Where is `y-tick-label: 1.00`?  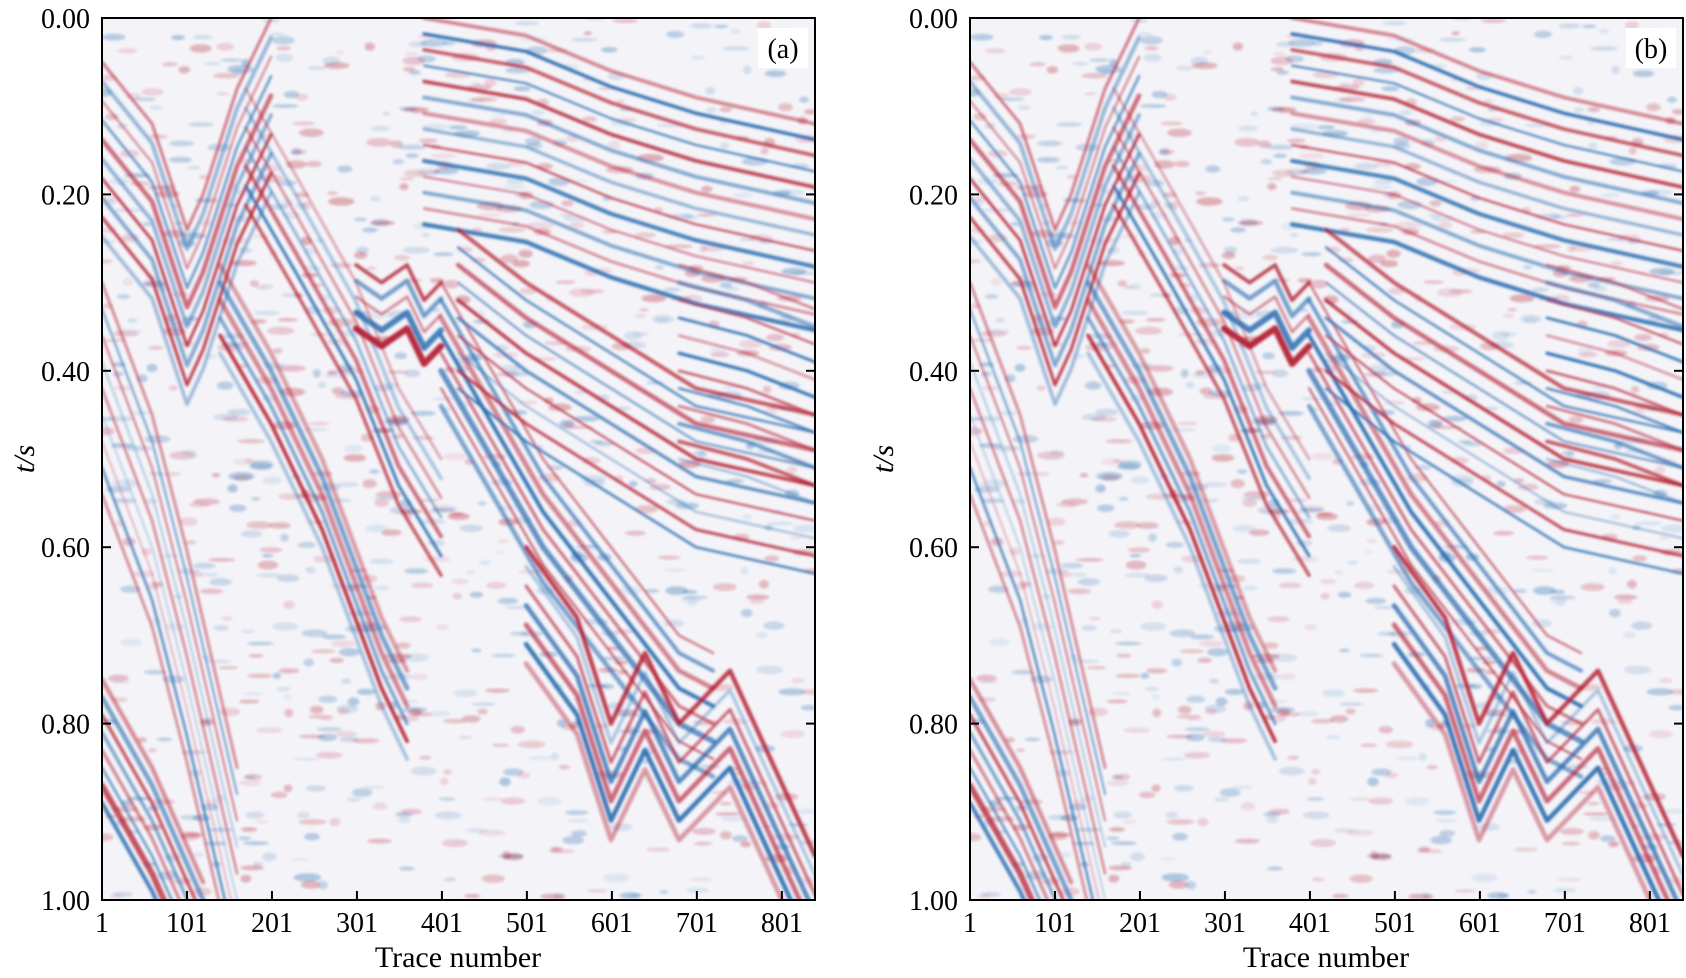
y-tick-label: 1.00 is located at coordinates (65, 901).